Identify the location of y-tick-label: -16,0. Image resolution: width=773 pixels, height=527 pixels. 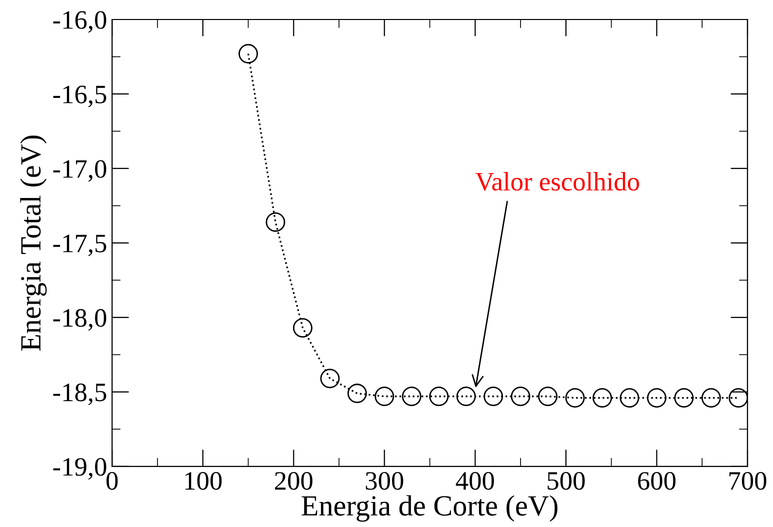
(79, 22).